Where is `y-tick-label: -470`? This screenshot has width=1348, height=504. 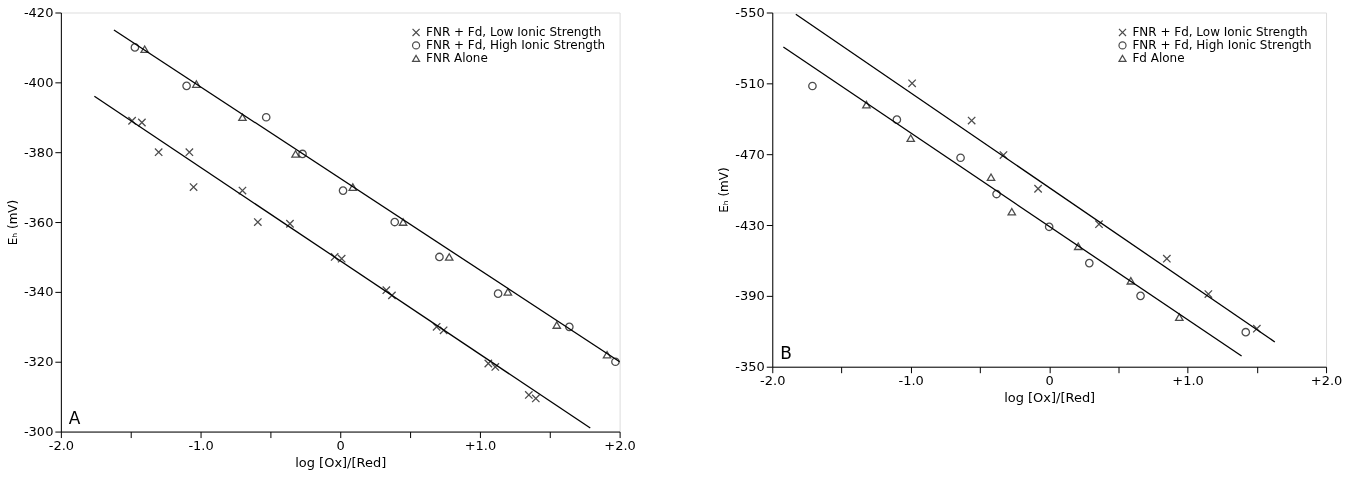
y-tick-label: -470 is located at coordinates (750, 154).